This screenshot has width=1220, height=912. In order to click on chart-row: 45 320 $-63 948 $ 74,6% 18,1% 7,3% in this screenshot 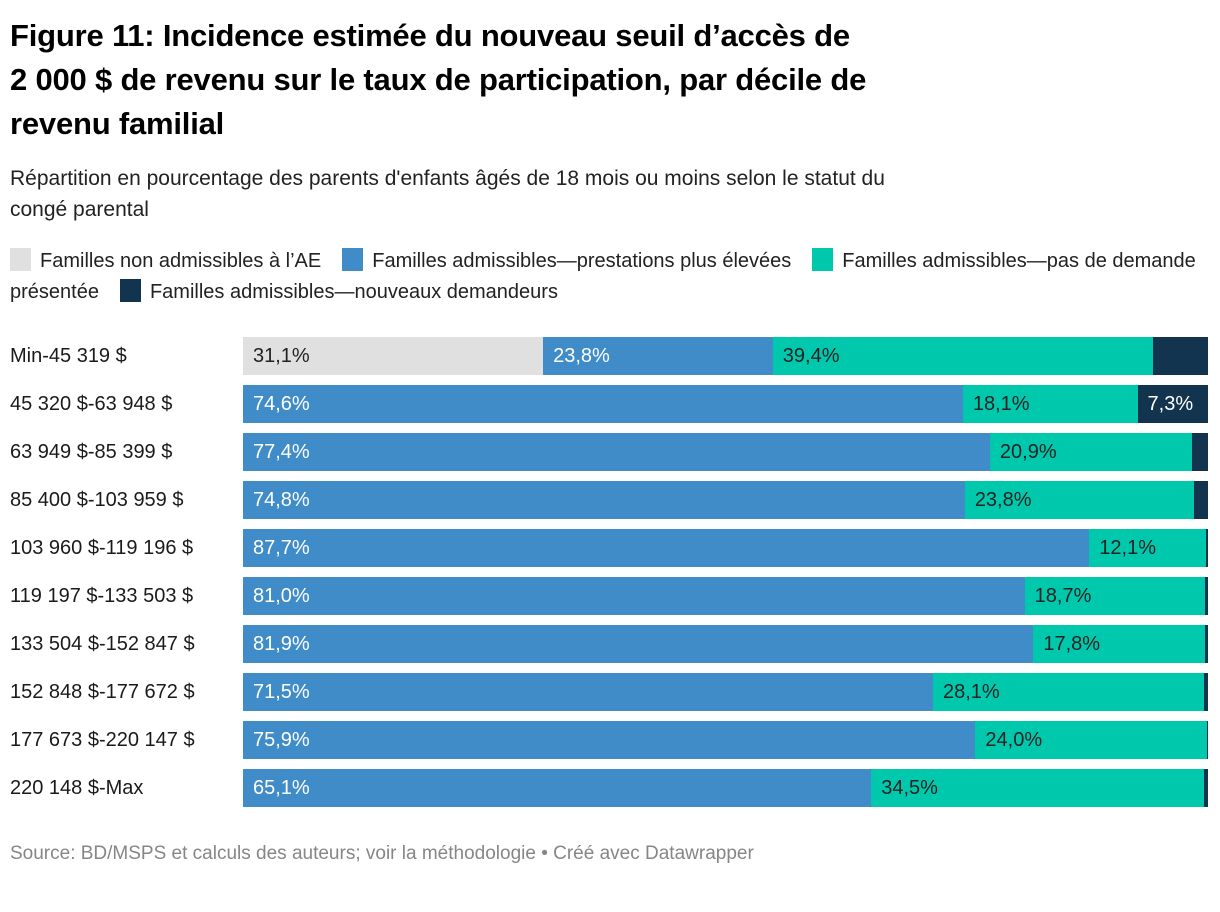, I will do `click(609, 404)`.